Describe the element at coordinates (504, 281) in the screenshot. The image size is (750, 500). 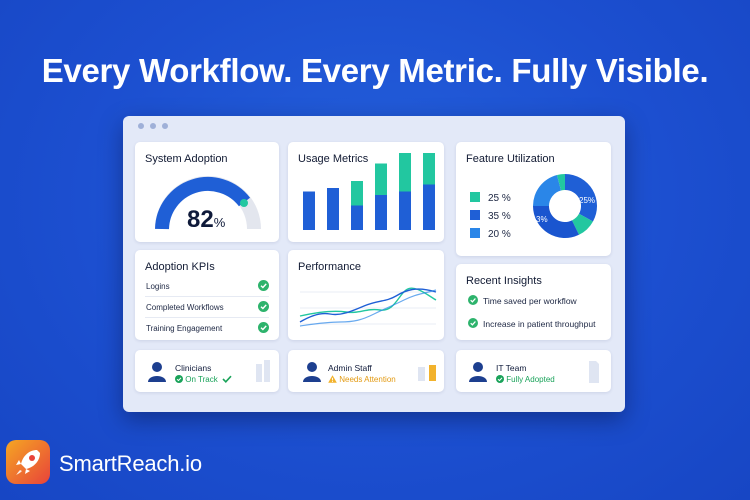
I see `recent-insights-title: Recent Insights` at that location.